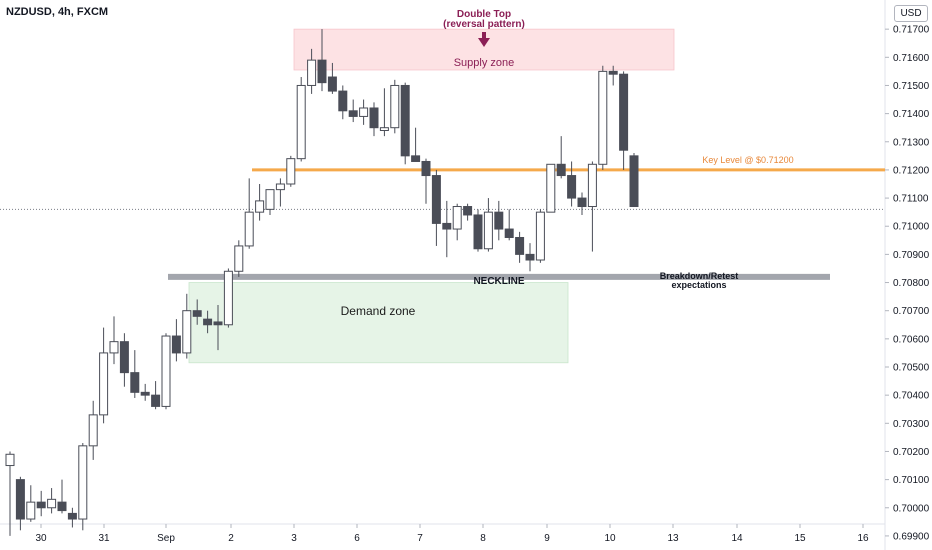 The height and width of the screenshot is (550, 932). Describe the element at coordinates (911, 199) in the screenshot. I see `y-tick-label: 0.71100` at that location.